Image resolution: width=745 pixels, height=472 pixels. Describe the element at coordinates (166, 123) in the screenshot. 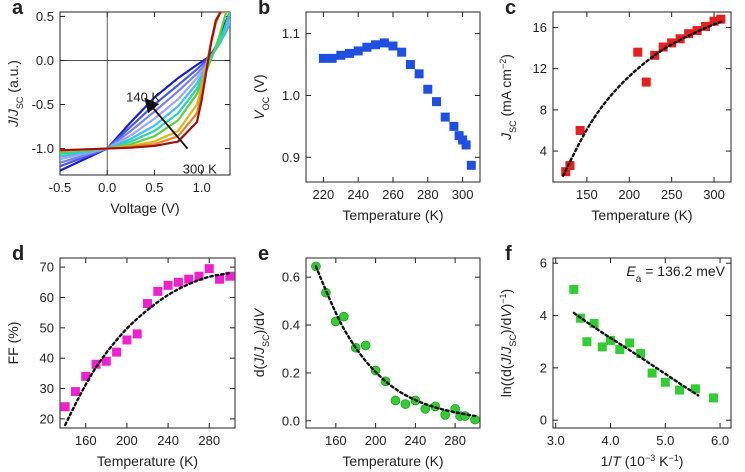

I see `temperature-arrow` at that location.